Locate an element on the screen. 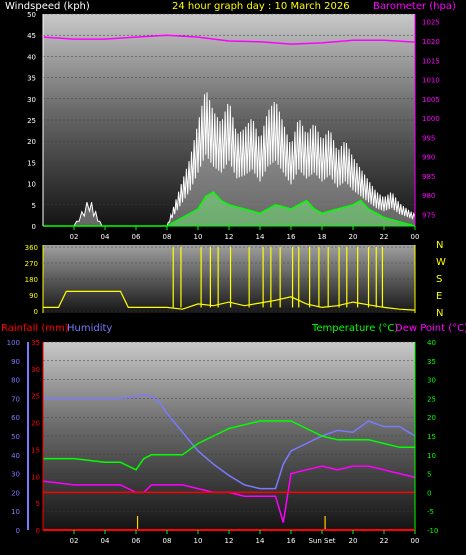  wind-y-tick: 30 is located at coordinates (31, 100).